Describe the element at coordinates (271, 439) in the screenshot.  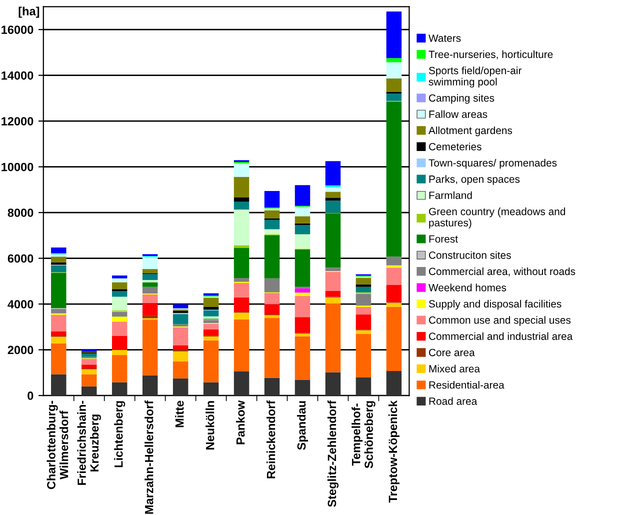
I see `x-tick-label: Reinickendorf` at that location.